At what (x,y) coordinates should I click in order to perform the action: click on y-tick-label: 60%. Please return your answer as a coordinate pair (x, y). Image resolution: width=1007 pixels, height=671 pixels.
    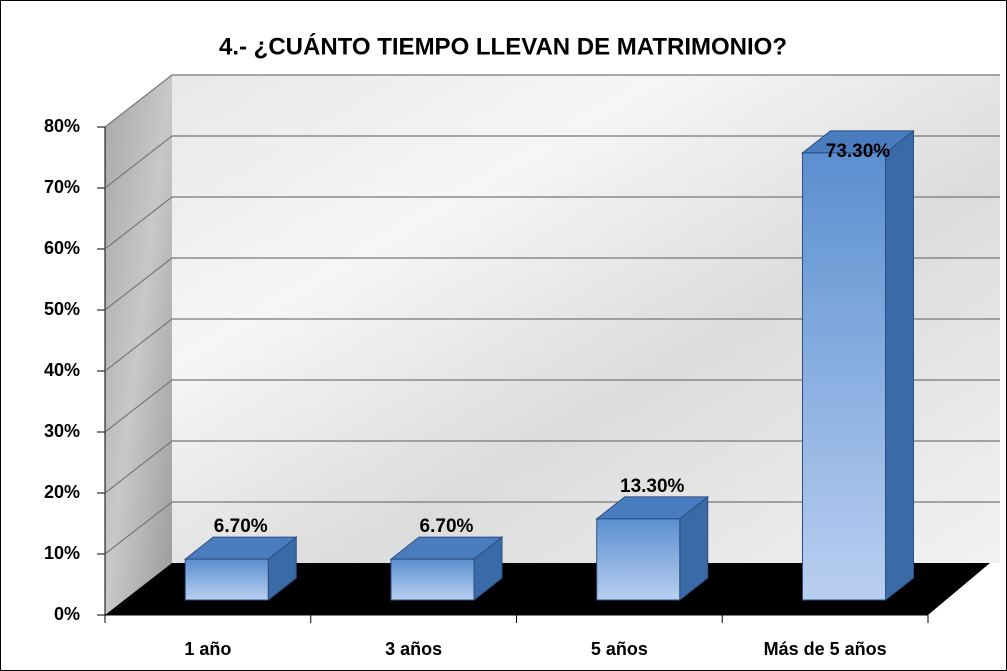
    Looking at the image, I should click on (62, 248).